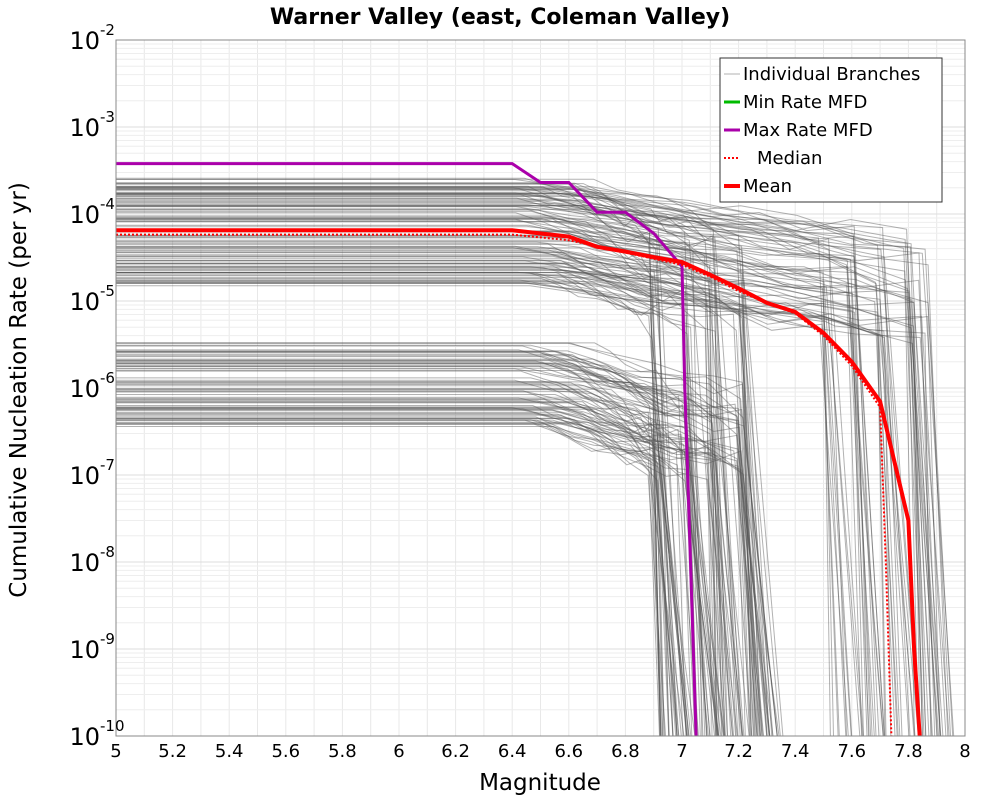 This screenshot has width=1000, height=800. I want to click on y-tick-exponent: -8, so click(107, 552).